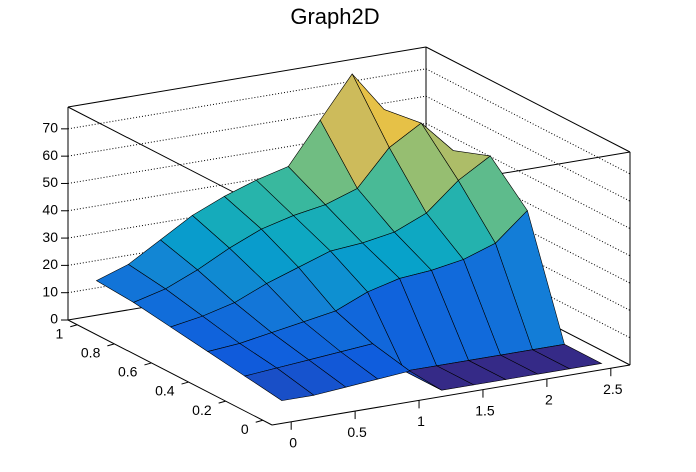 This screenshot has height=472, width=696. Describe the element at coordinates (50, 128) in the screenshot. I see `z-tick-label: 70` at that location.